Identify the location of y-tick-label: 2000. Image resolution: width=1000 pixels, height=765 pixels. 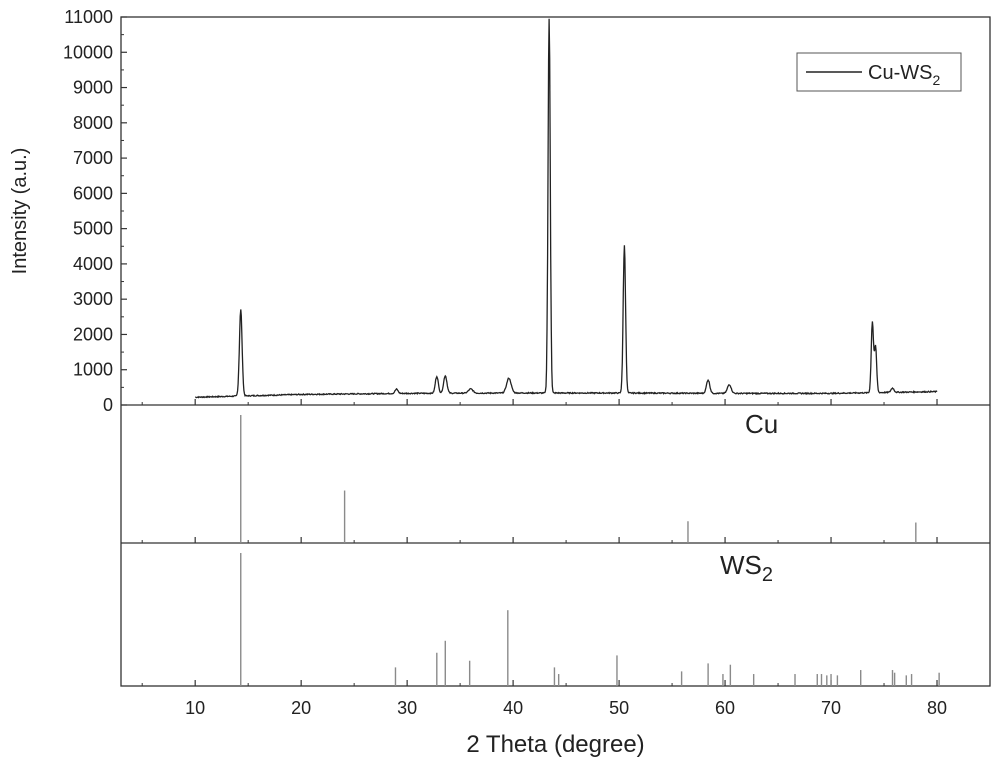
(93, 334).